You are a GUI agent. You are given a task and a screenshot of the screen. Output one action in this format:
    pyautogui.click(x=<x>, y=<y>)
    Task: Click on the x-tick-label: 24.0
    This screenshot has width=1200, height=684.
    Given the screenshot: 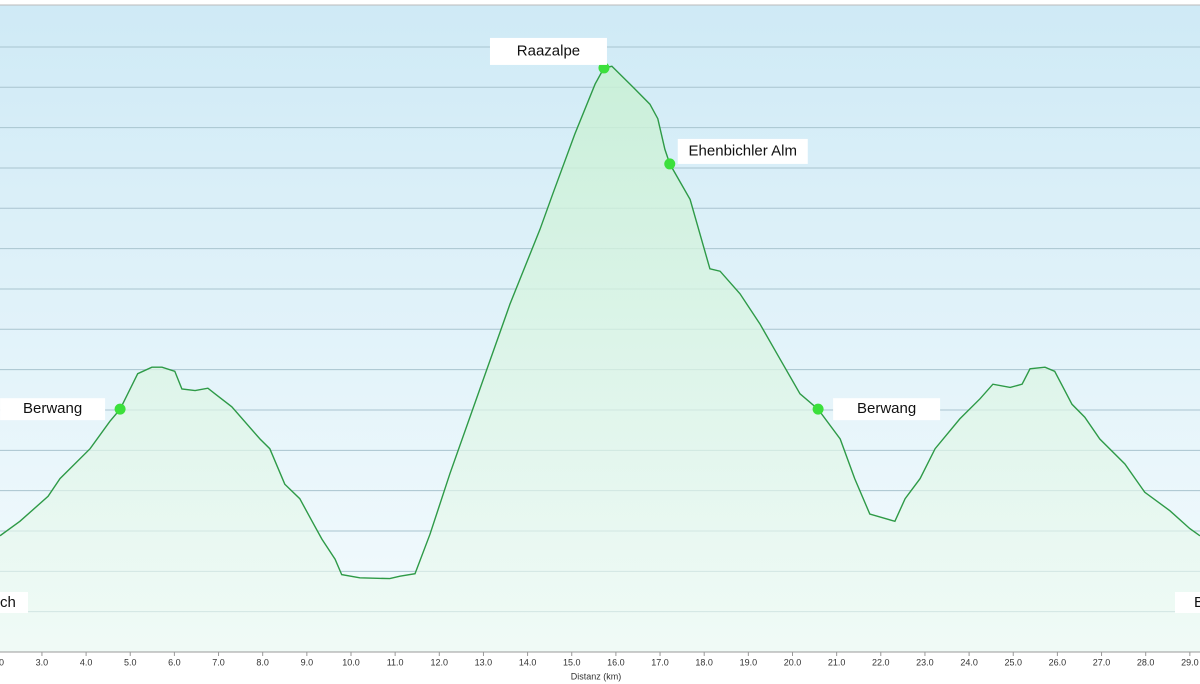 What is the action you would take?
    pyautogui.click(x=969, y=662)
    